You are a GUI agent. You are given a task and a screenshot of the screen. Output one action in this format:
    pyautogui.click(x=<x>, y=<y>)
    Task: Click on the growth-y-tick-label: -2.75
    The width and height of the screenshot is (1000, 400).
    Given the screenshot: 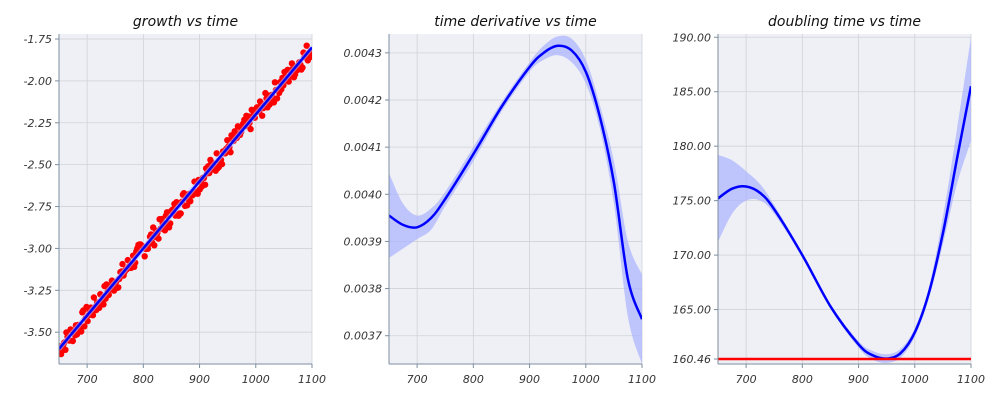 What is the action you would take?
    pyautogui.click(x=38, y=207)
    